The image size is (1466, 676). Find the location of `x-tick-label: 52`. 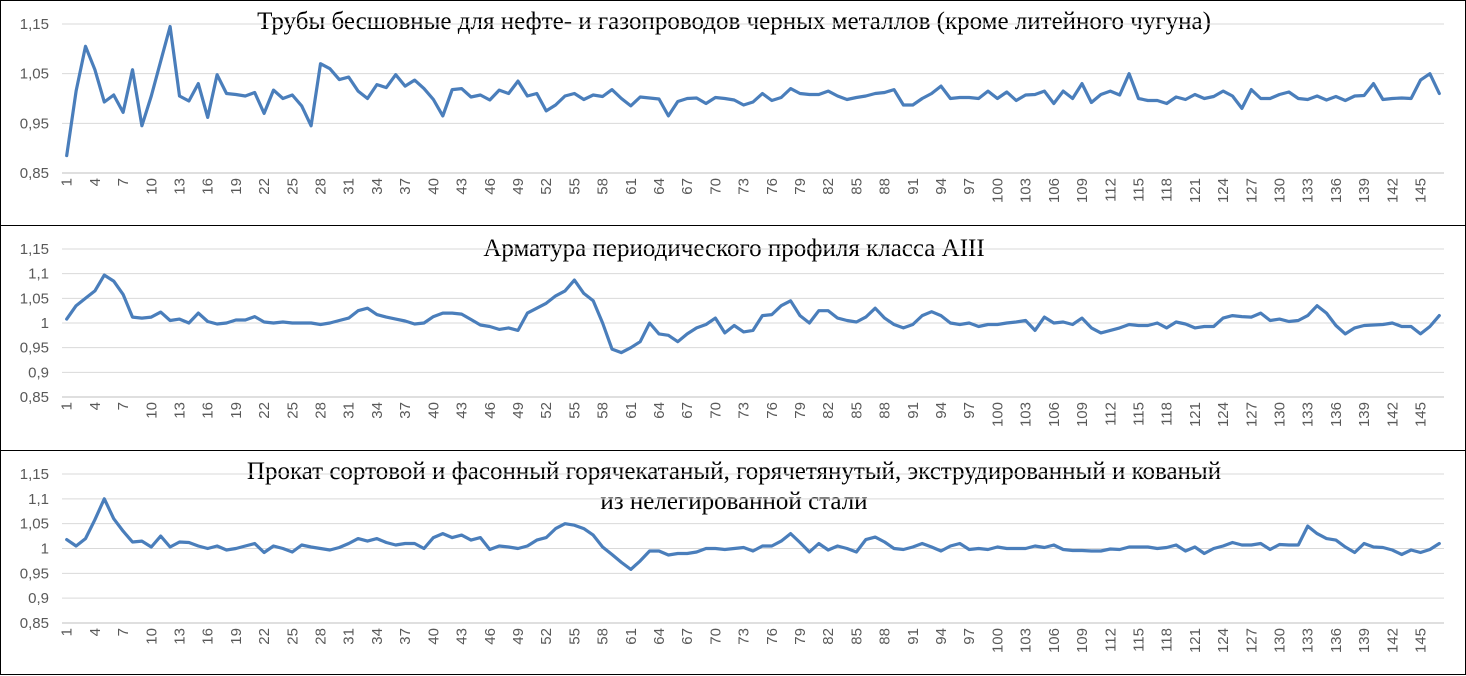

x-tick-label: 52 is located at coordinates (546, 636).